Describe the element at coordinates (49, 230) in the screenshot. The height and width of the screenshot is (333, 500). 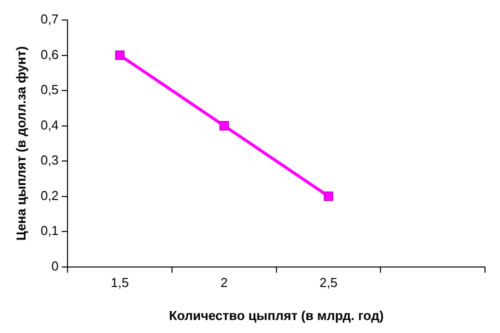
I see `y-tick-label: 0,1` at that location.